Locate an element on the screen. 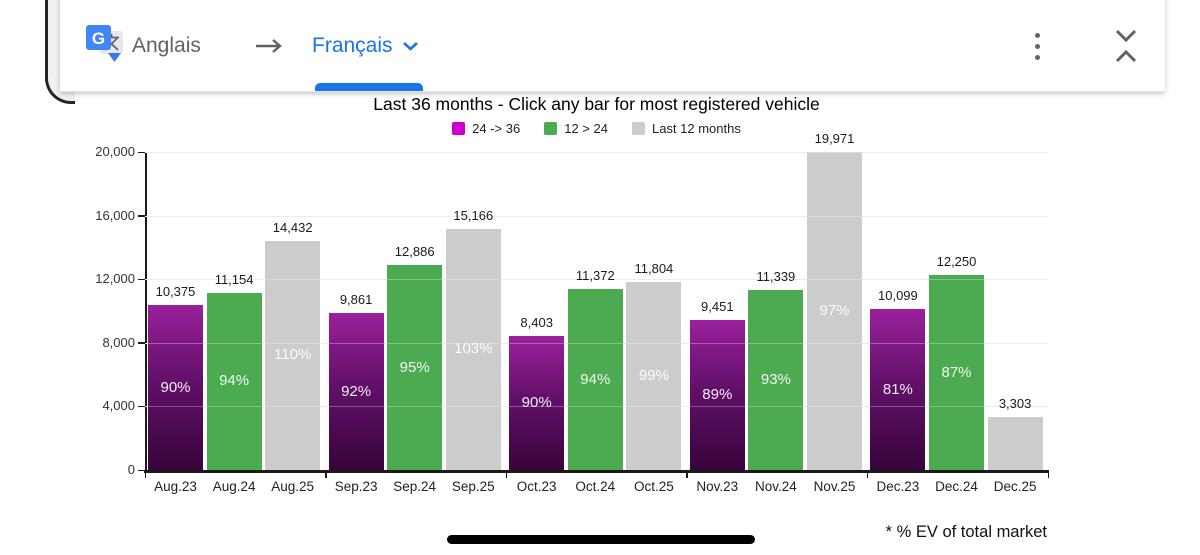 This screenshot has width=1200, height=555. x-axis-label: Sep.24 is located at coordinates (415, 486).